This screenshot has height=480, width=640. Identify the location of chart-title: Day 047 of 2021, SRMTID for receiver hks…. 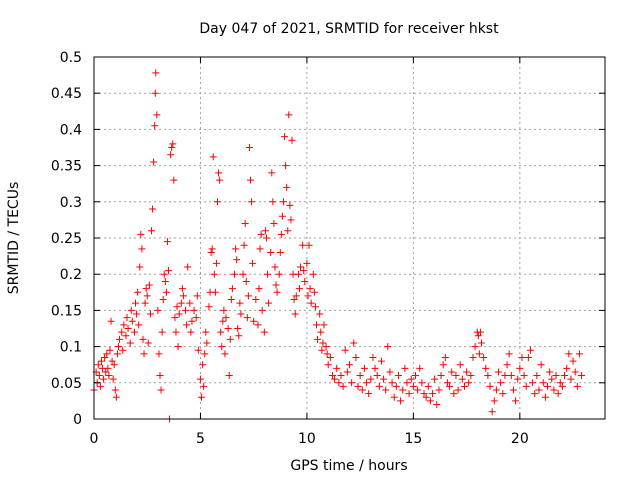
(349, 29).